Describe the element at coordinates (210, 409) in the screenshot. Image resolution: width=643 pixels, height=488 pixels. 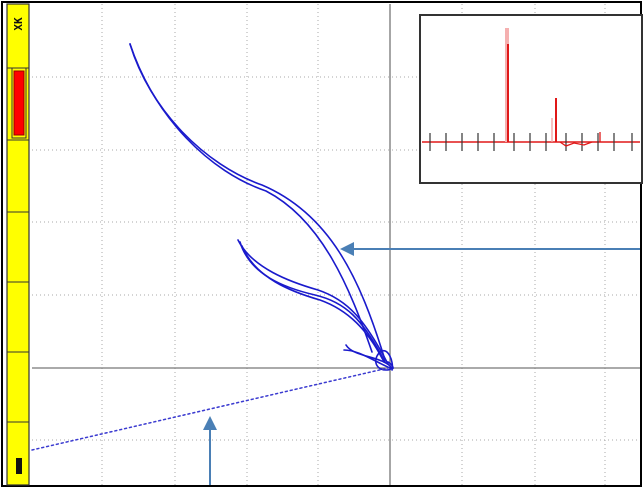
I see `trace-dotted-line` at that location.